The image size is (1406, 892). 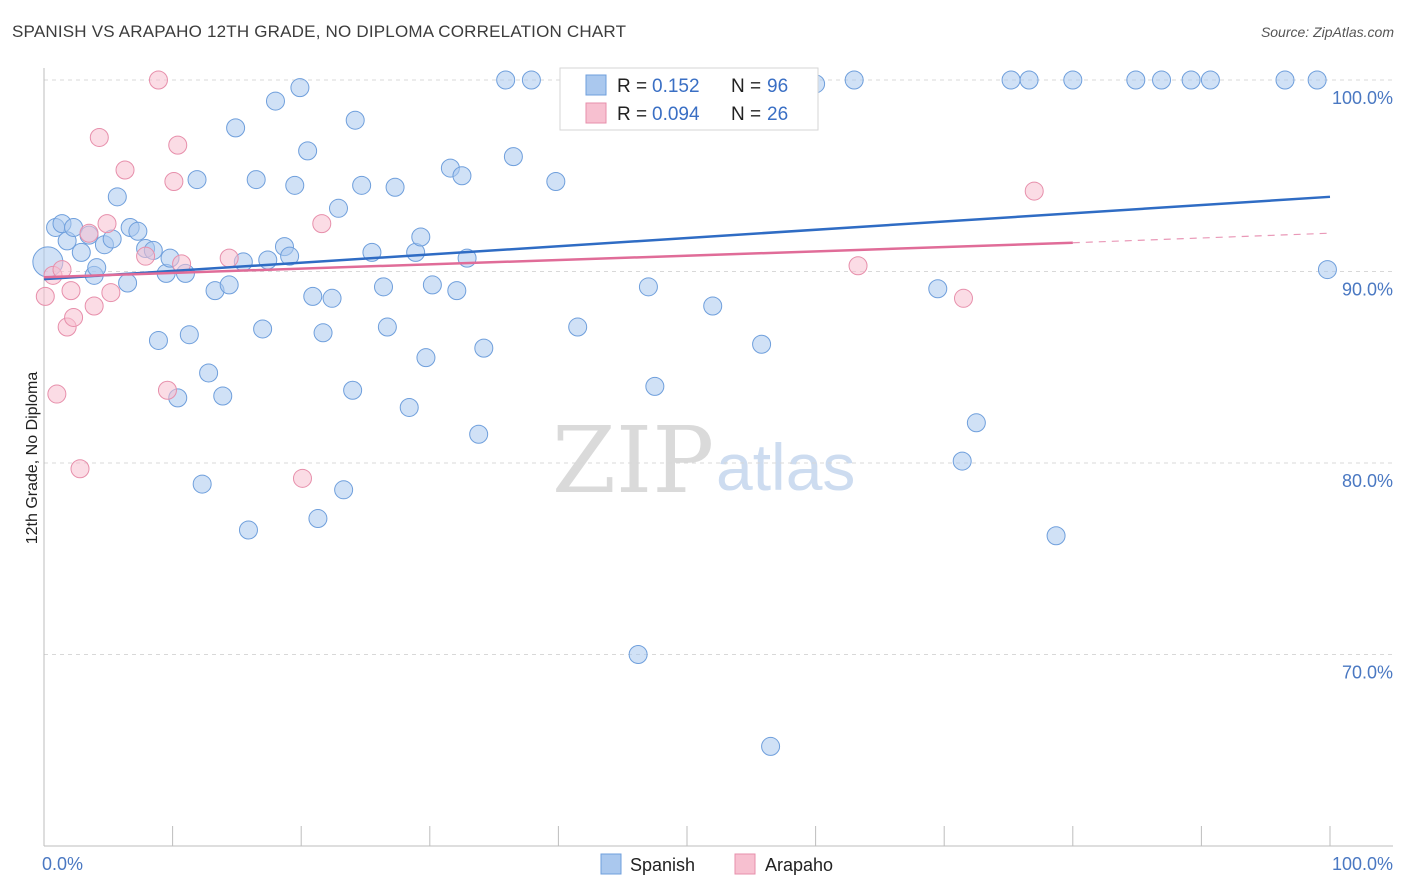 What do you see at coordinates (32, 458) in the screenshot?
I see `y-axis-label: 12th Grade, No Diploma` at bounding box center [32, 458].